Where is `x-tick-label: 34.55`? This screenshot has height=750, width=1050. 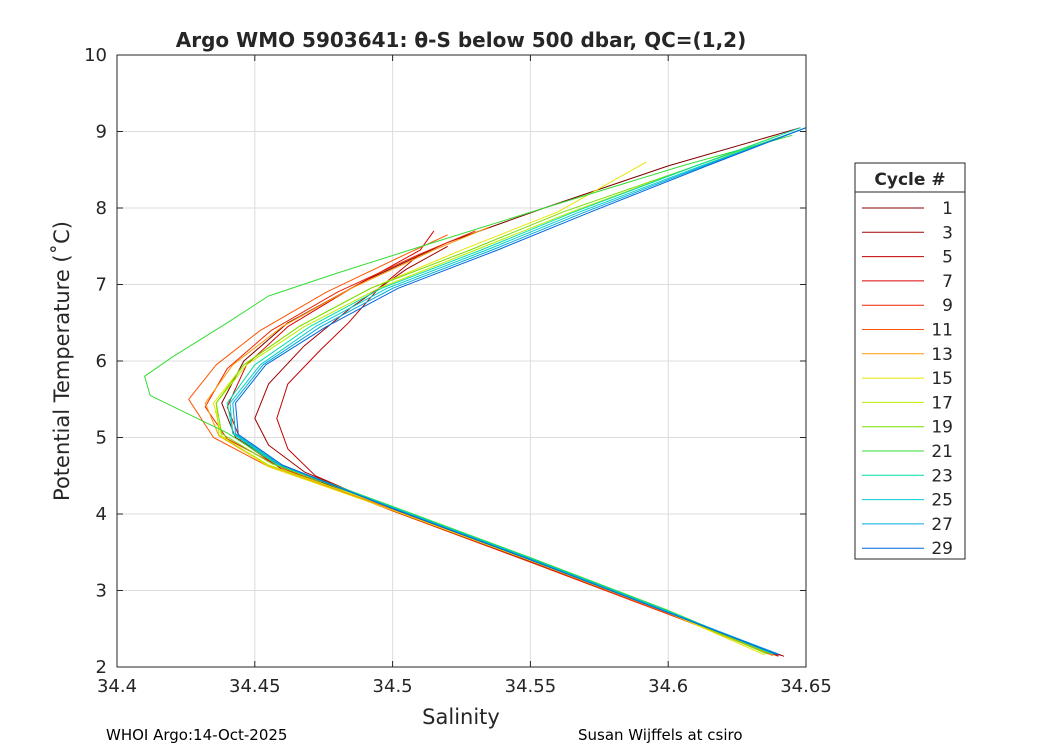
x-tick-label: 34.55 is located at coordinates (531, 686).